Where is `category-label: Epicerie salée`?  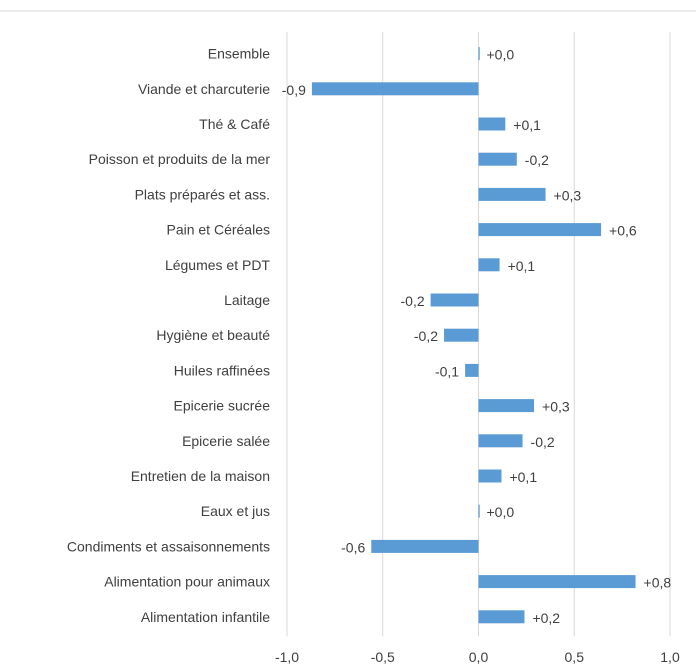
category-label: Epicerie salée is located at coordinates (226, 441).